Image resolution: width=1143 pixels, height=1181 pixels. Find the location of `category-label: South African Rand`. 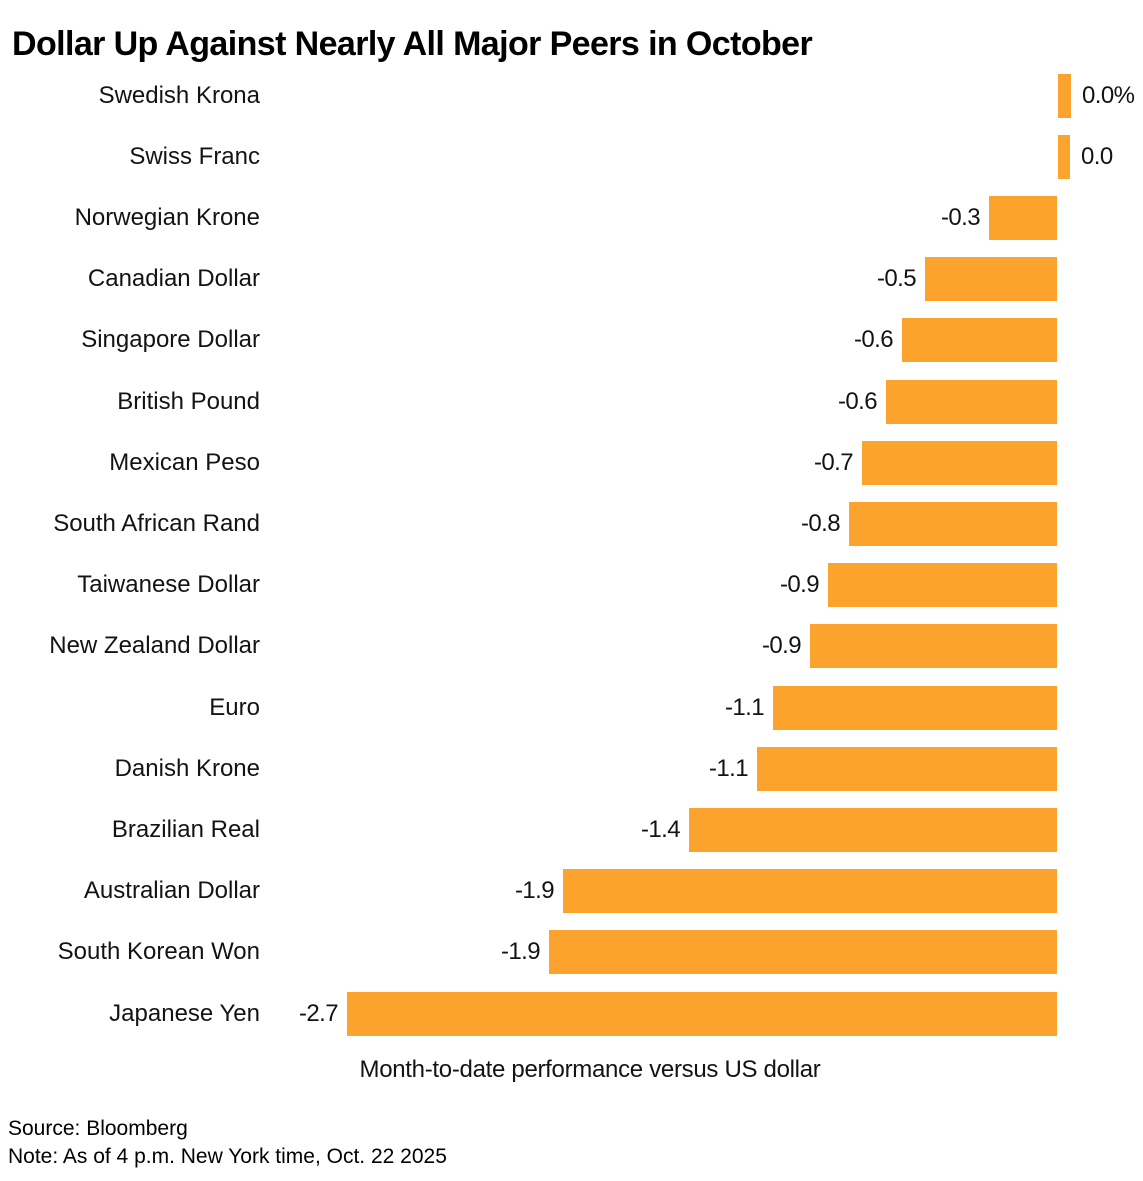

category-label: South African Rand is located at coordinates (156, 523).